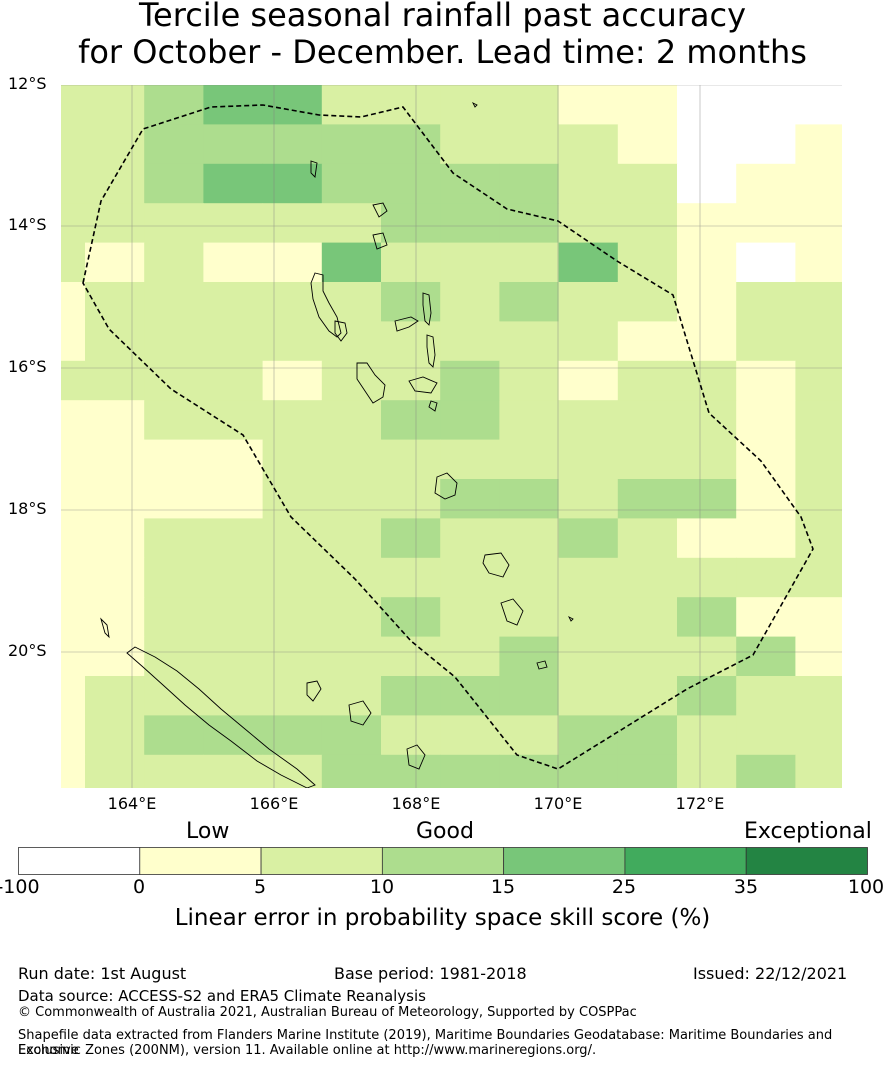 The image size is (885, 1065). I want to click on issued-date: Issued: 22/12/2021, so click(770, 973).